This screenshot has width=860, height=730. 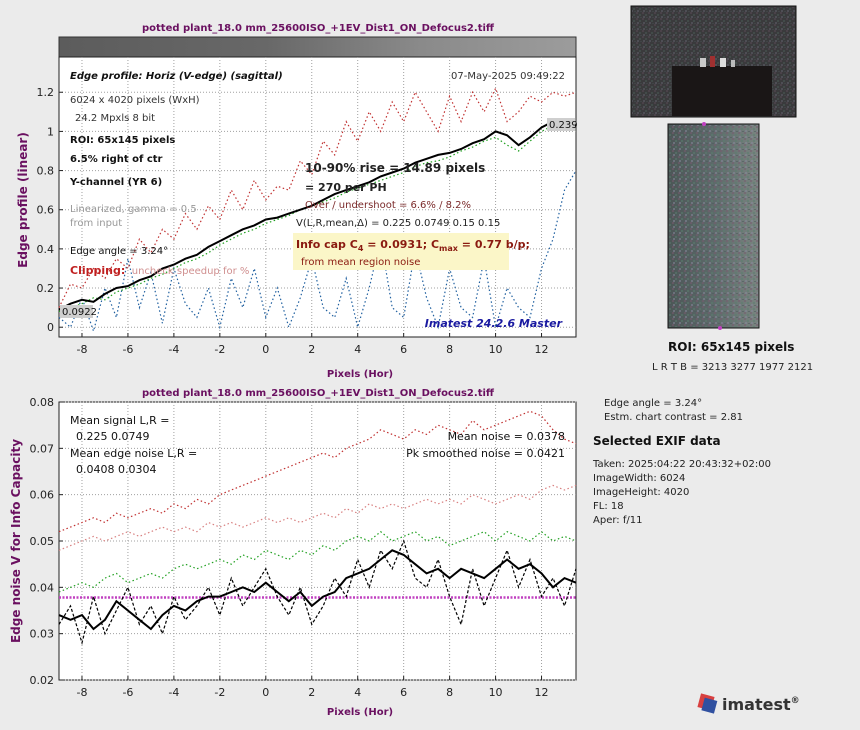 I want to click on sidebar-edge-angle: Edge angle = 3.24°, so click(x=653, y=403).